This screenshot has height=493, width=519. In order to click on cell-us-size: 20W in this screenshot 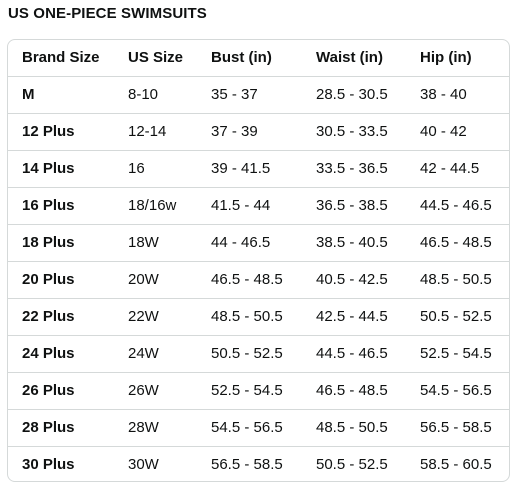, I will do `click(155, 279)`.